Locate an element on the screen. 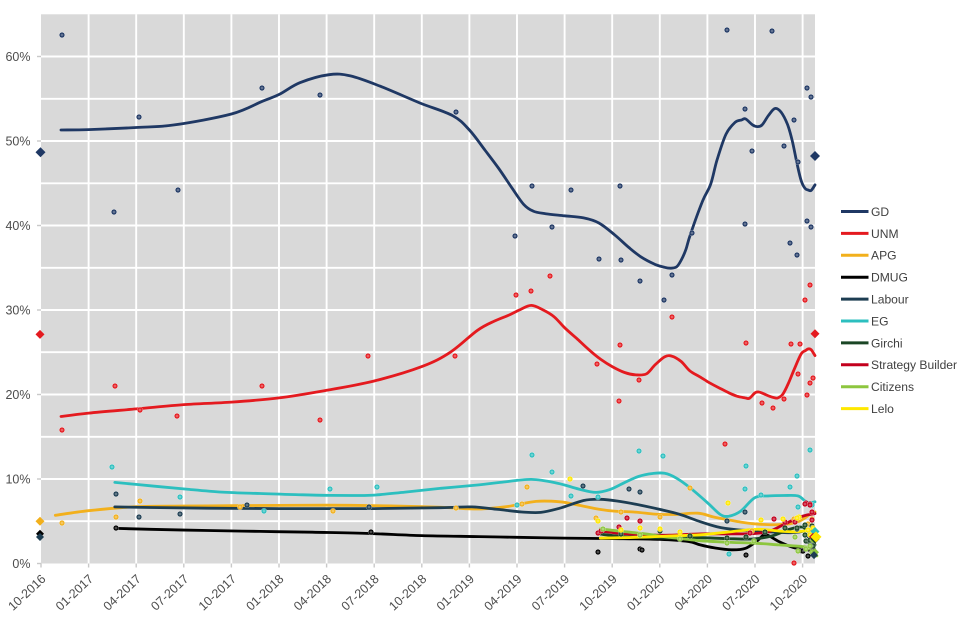 This screenshot has height=621, width=960. svg-text: Girchi is located at coordinates (887, 343).